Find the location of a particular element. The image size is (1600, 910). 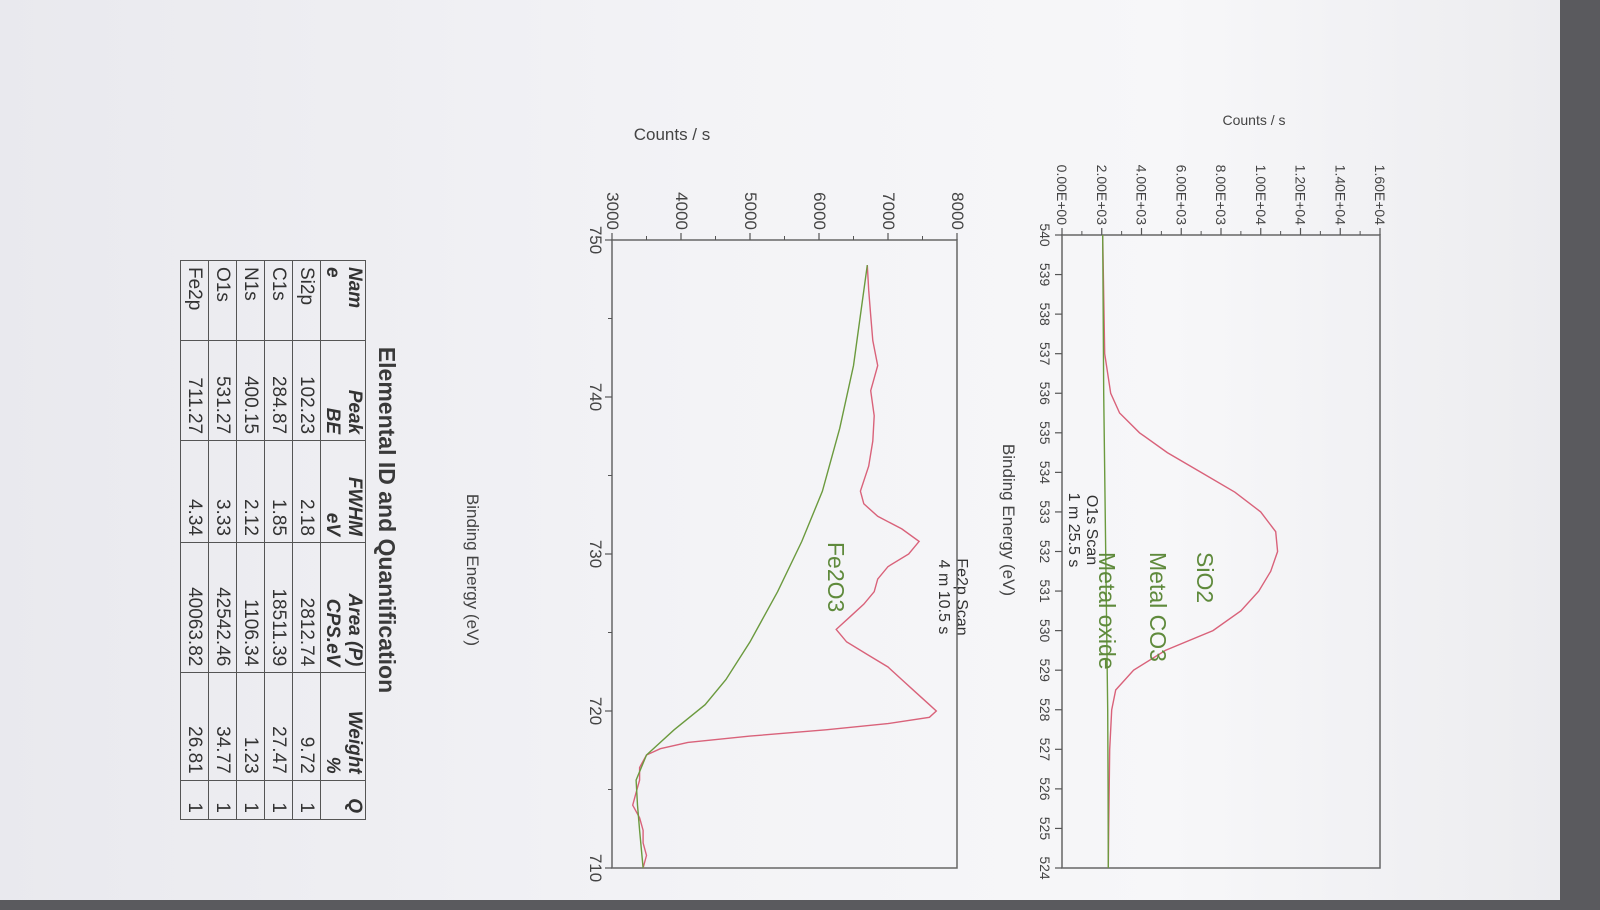

table-row: N1s 400.15 2.12 1106.34 1.23 1 is located at coordinates (250, 540).